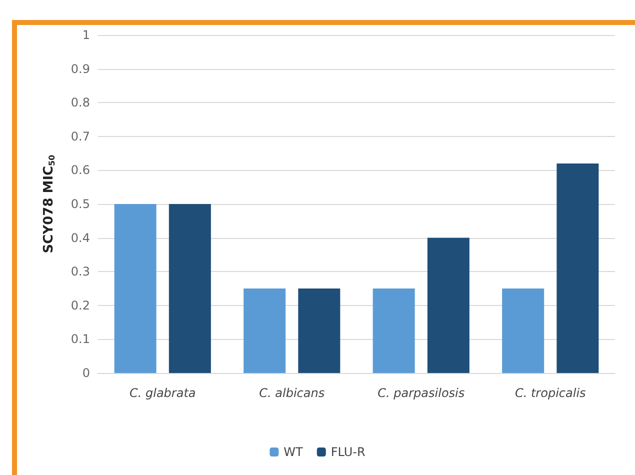 This screenshot has height=475, width=635. What do you see at coordinates (49, 204) in the screenshot?
I see `y-axis-title: SCY078 MIC50` at bounding box center [49, 204].